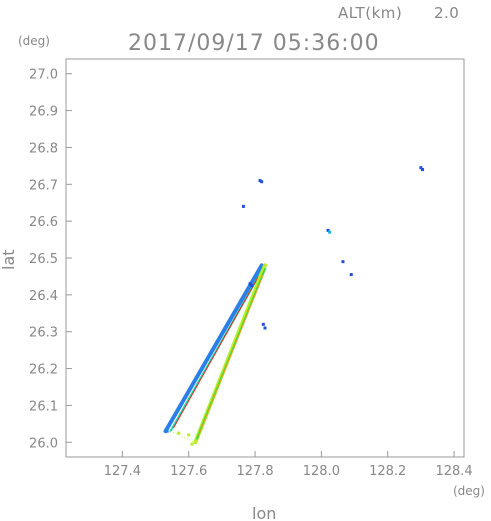 This screenshot has width=491, height=521. I want to click on x-unit-label: (deg), so click(469, 491).